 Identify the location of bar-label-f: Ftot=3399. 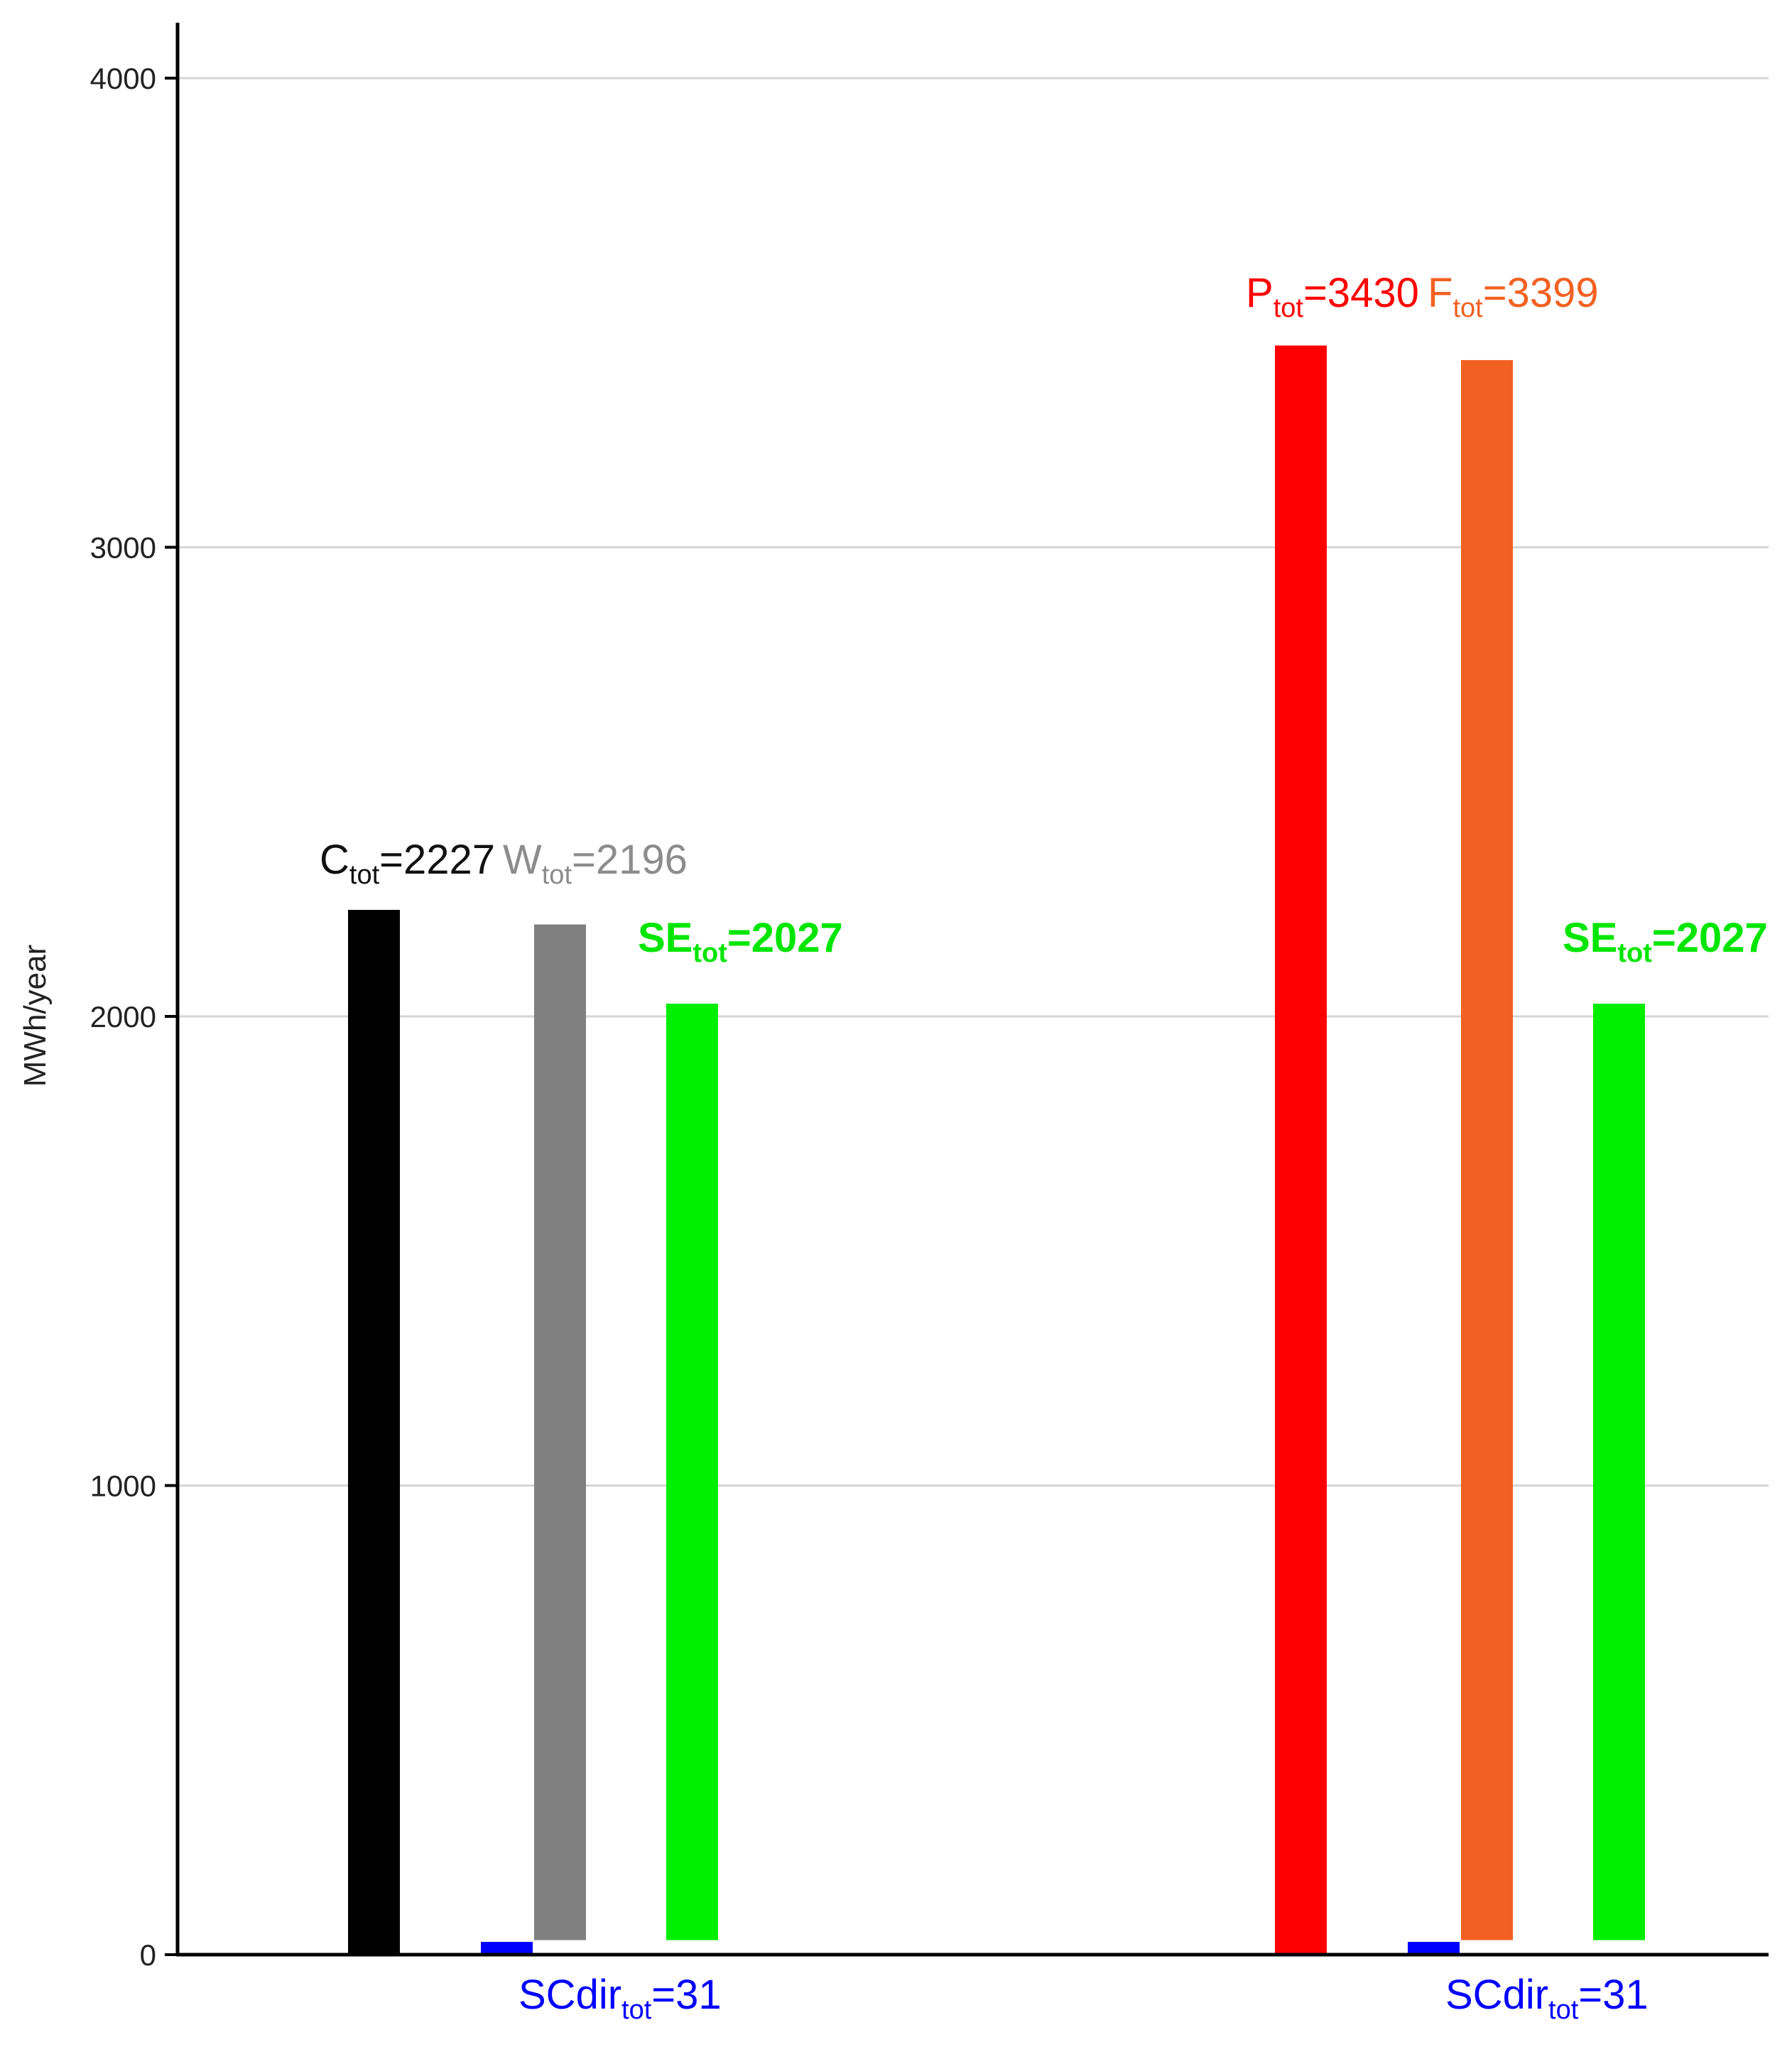
(1513, 296).